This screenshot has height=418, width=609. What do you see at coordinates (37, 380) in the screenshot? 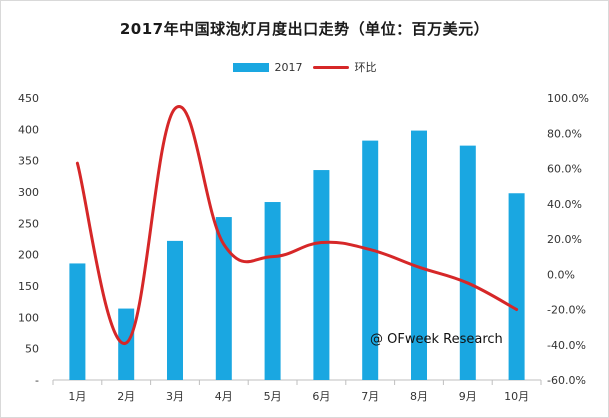
I see `y-left-tick-label: -` at bounding box center [37, 380].